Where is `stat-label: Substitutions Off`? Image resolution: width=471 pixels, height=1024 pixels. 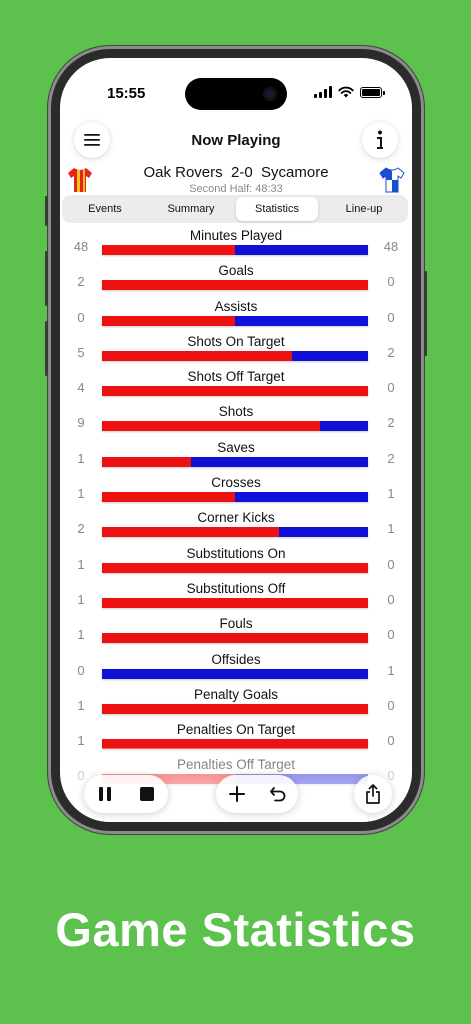 stat-label: Substitutions Off is located at coordinates (236, 588).